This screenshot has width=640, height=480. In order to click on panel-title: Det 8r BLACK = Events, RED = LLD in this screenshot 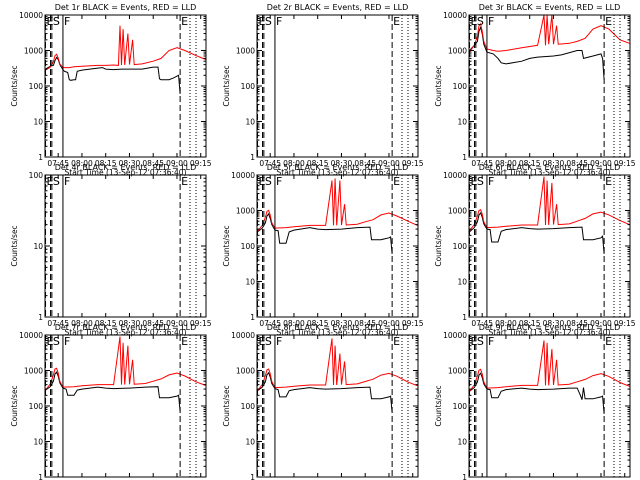, I will do `click(338, 327)`.